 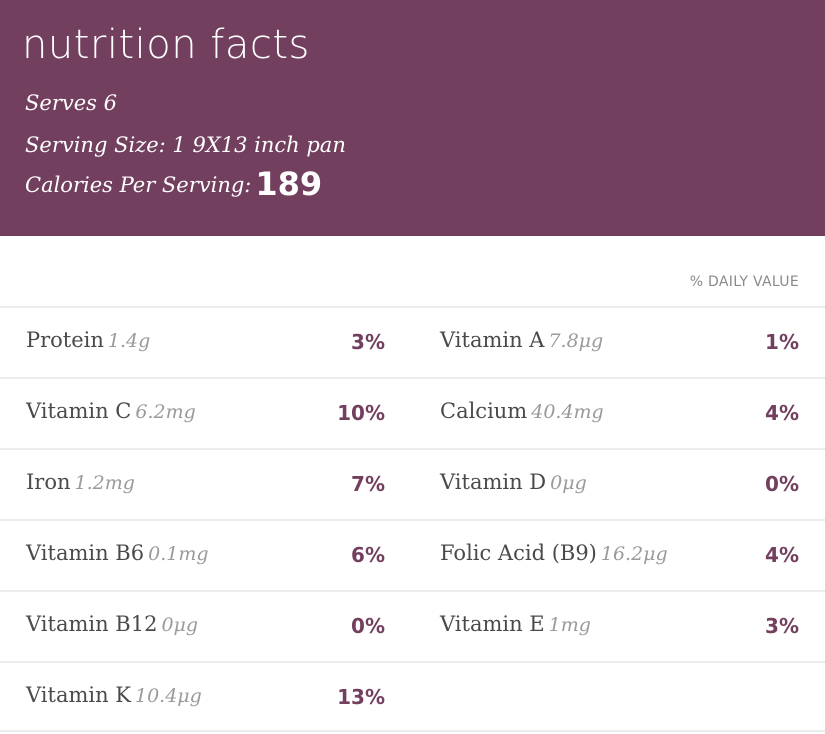 I want to click on nutrient-item: Vitamin D 0μg 0%, so click(x=619, y=485).